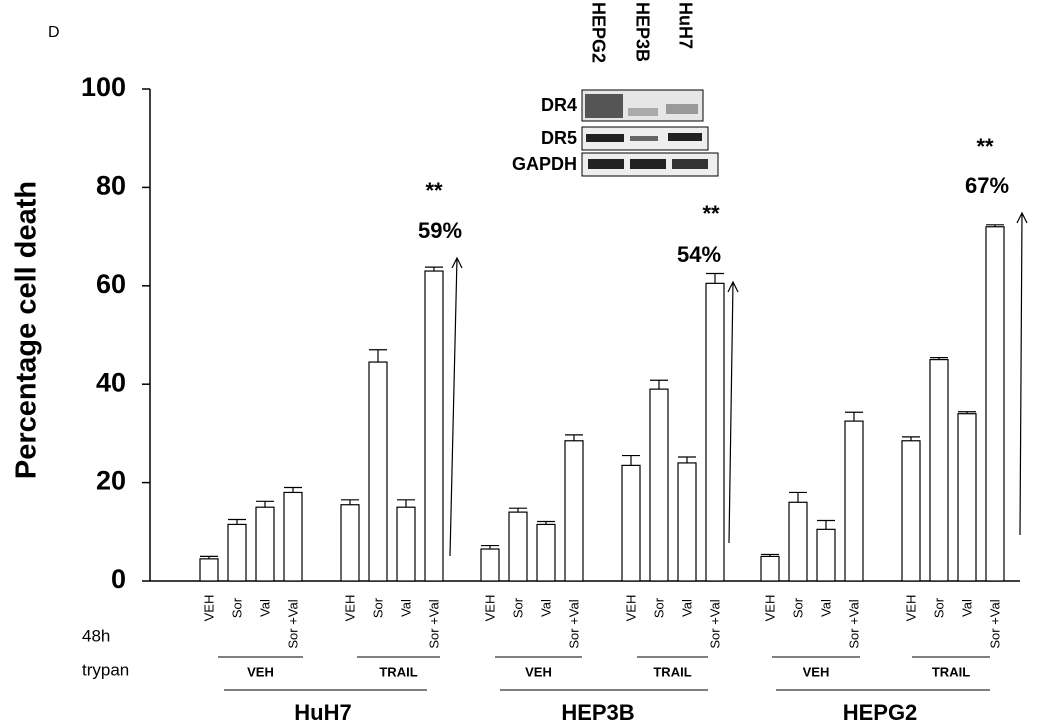 Image resolution: width=1050 pixels, height=728 pixels. Describe the element at coordinates (987, 185) in the screenshot. I see `annotation: 67%` at that location.